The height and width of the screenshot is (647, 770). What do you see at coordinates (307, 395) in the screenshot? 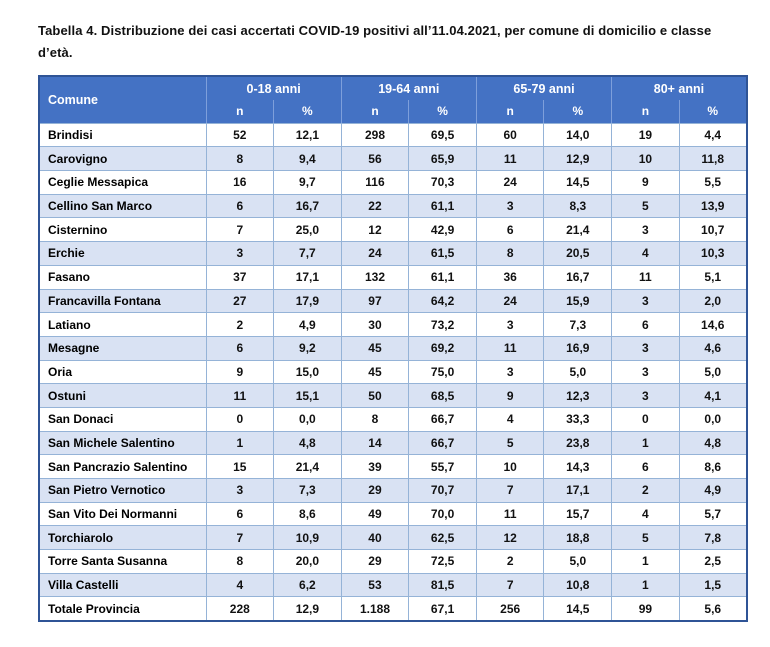
I see `percent-cell: 15,1` at bounding box center [307, 395].